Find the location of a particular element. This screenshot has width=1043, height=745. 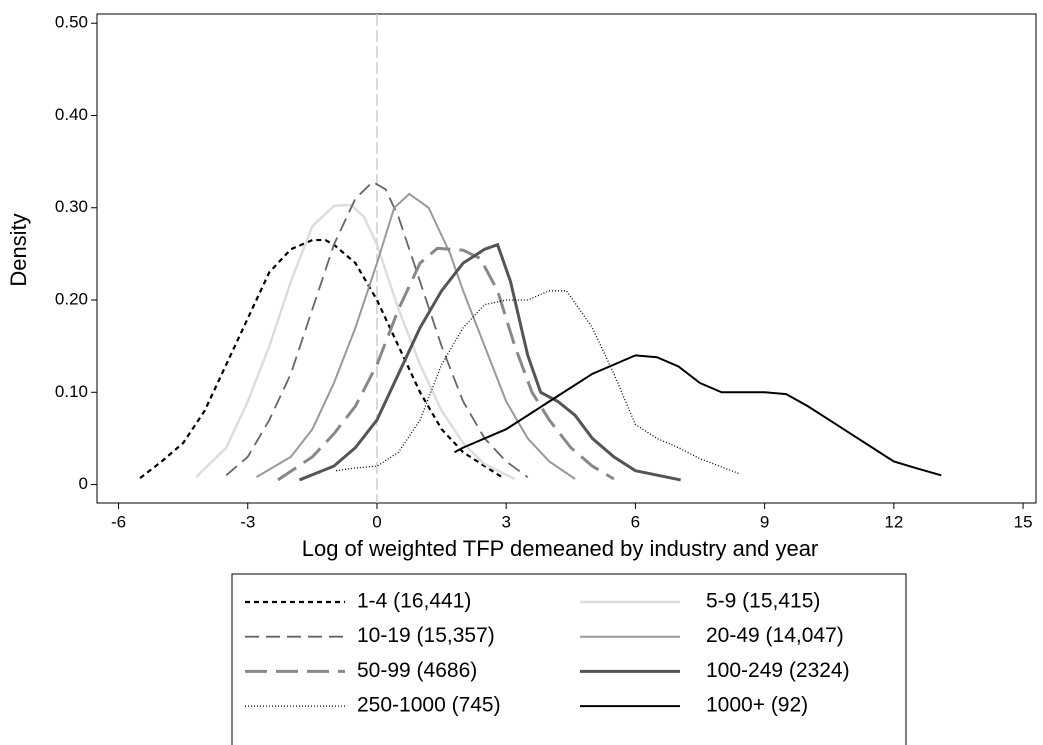

x-tick-label: 9 is located at coordinates (764, 521).